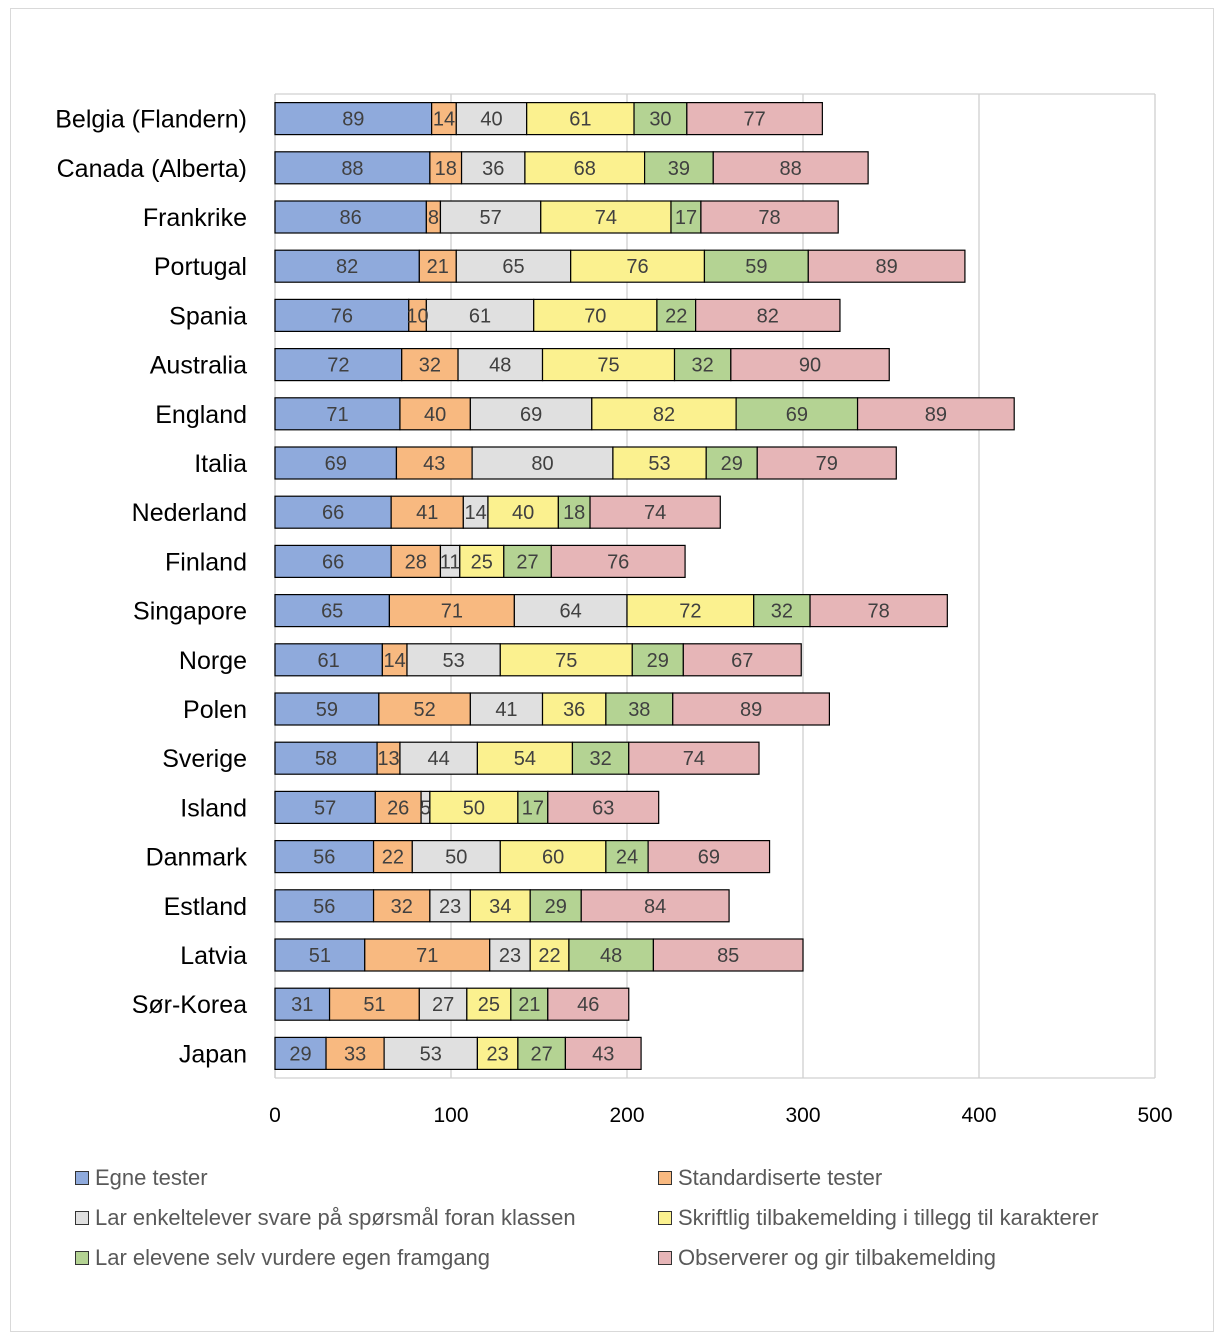 This screenshot has height=1334, width=1215. I want to click on legend-item: Egne tester, so click(141, 1178).